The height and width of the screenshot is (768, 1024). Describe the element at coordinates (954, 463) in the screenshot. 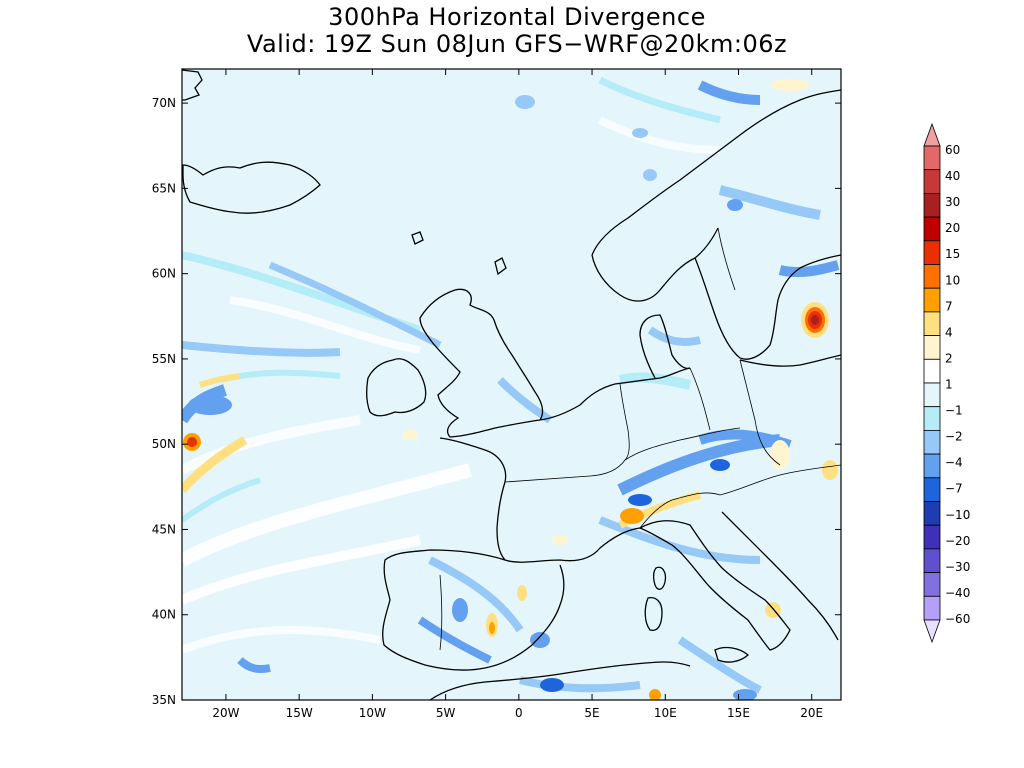

I see `colorbar-label: −4` at that location.